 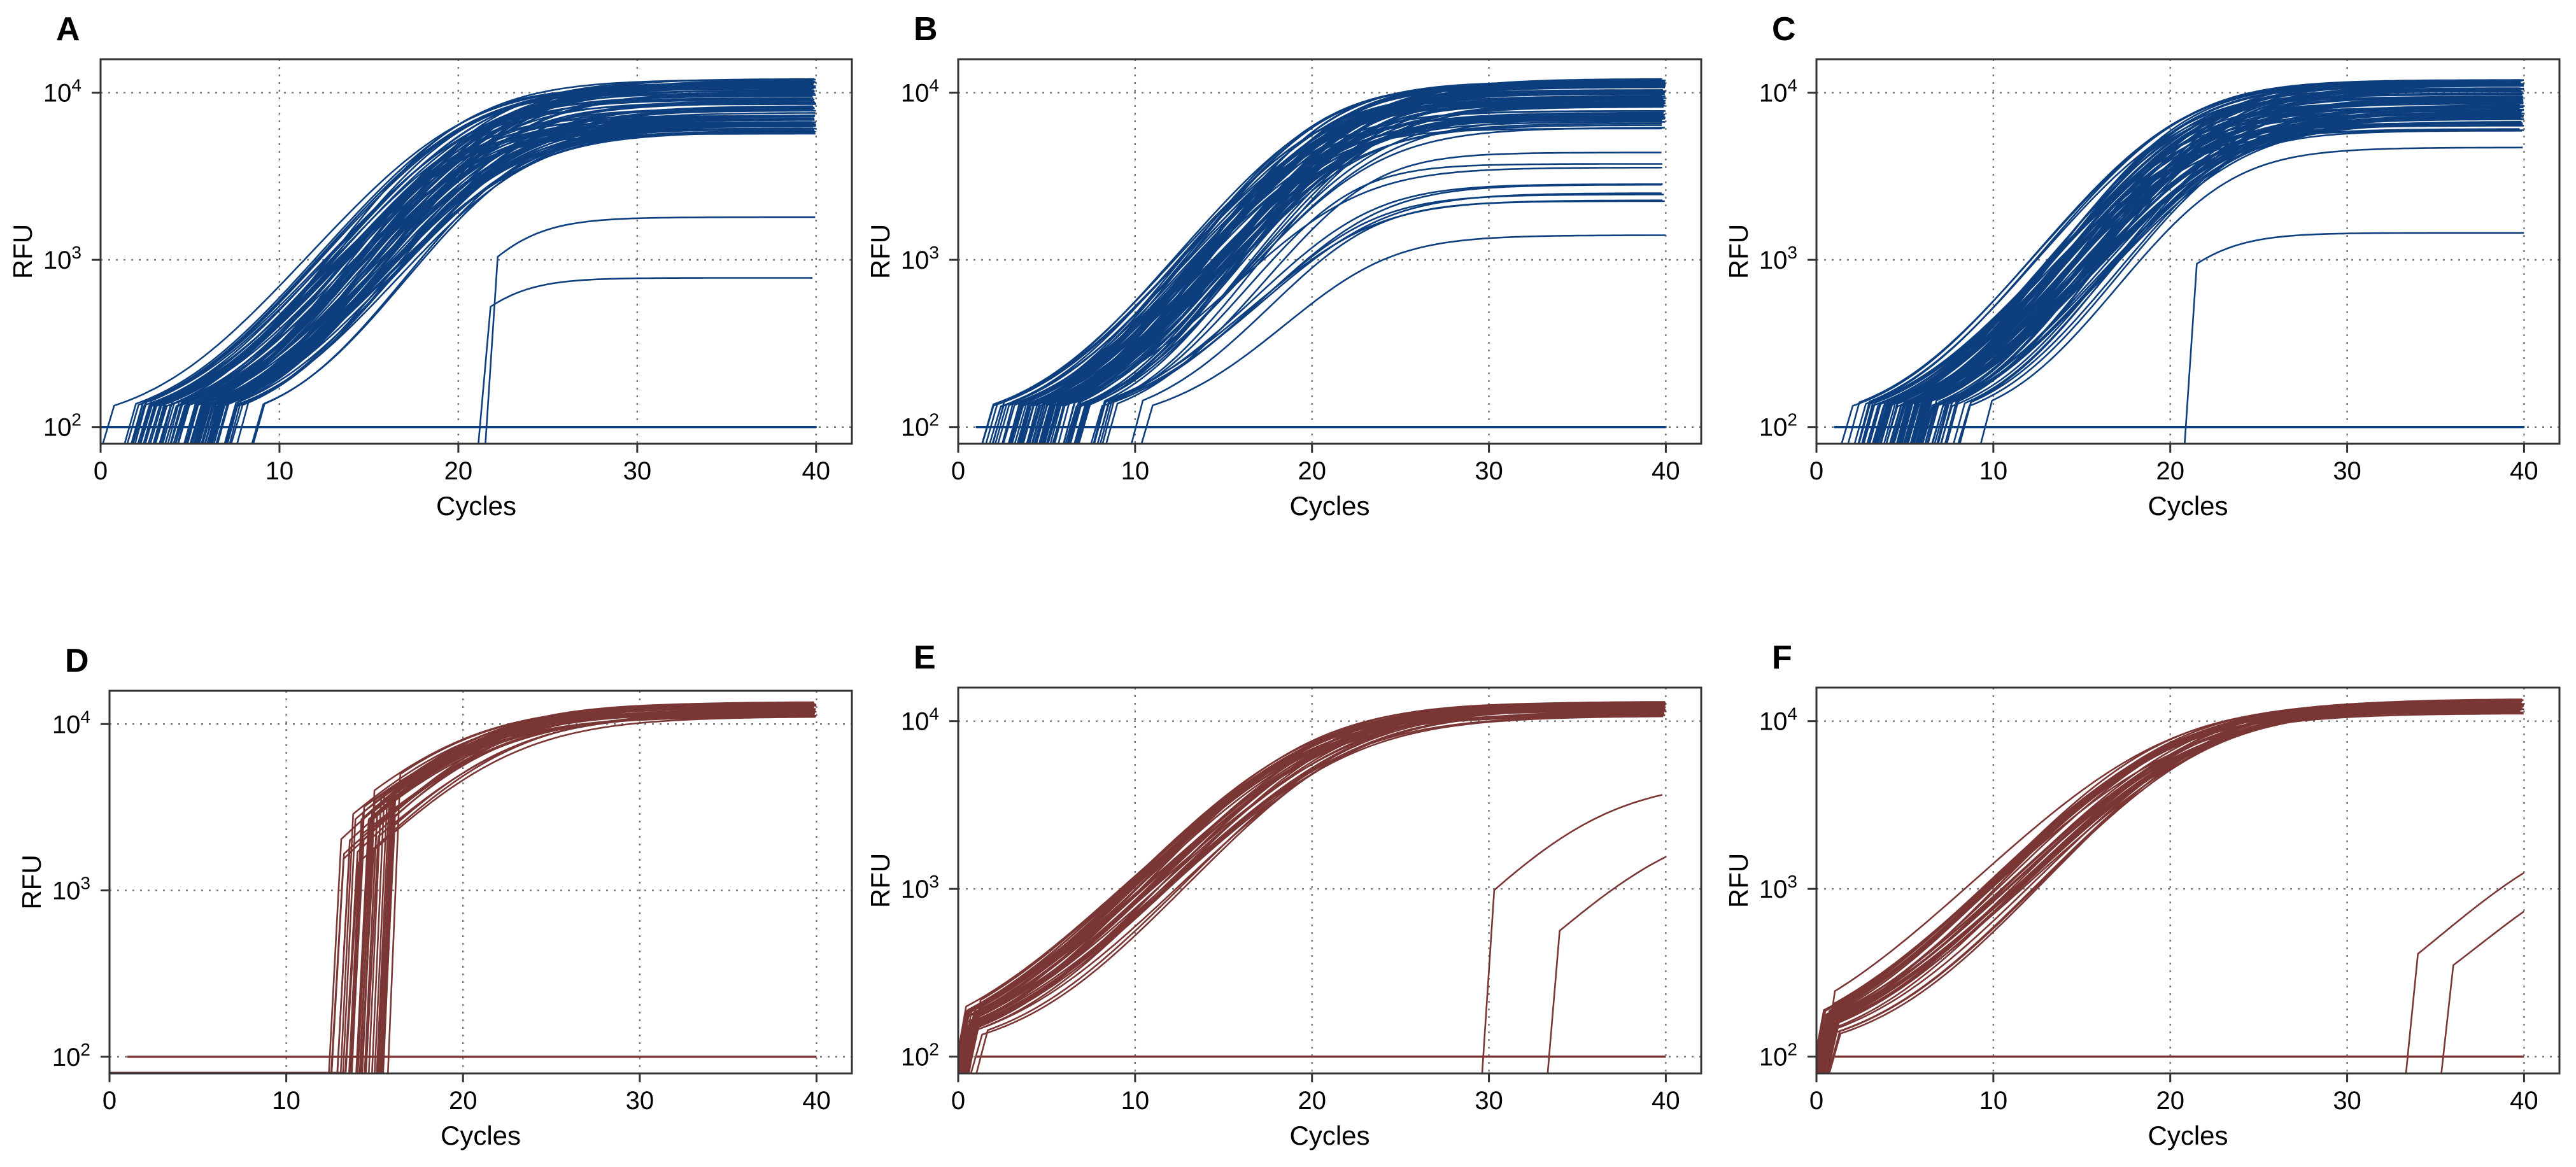 What do you see at coordinates (476, 506) in the screenshot?
I see `x-axis-label: Cycles` at bounding box center [476, 506].